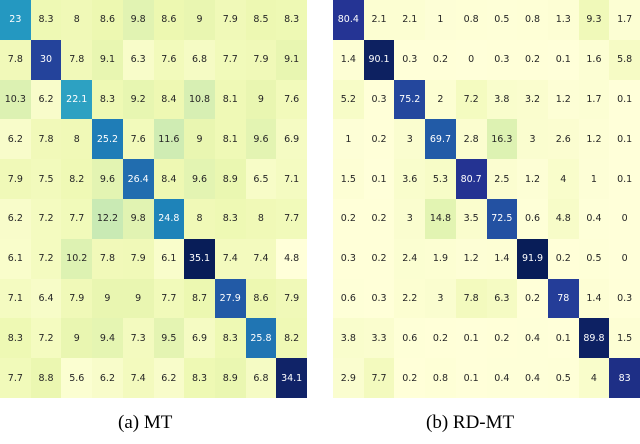 The width and height of the screenshot is (640, 444). I want to click on rd-mt-cell: 3.3, so click(379, 338).